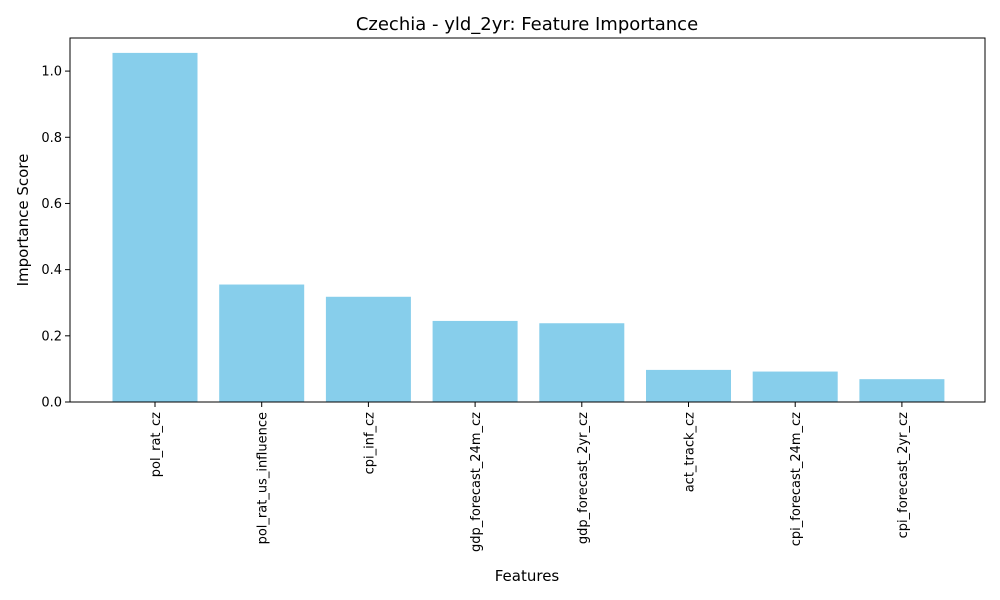 This screenshot has height=600, width=1000. Describe the element at coordinates (582, 362) in the screenshot. I see `bar-gdp-forecast-2yr-cz` at that location.